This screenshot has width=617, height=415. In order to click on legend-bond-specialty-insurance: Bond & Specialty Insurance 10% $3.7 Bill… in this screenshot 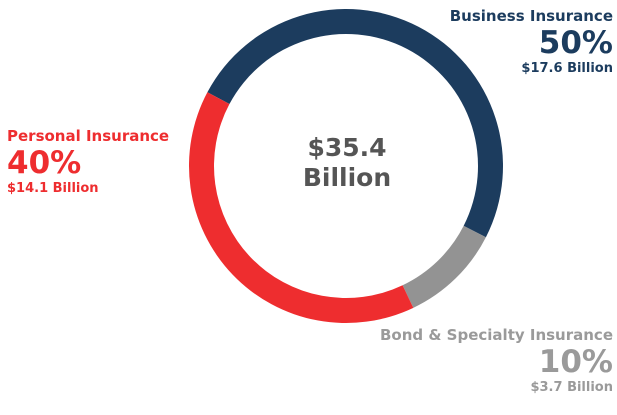, I will do `click(496, 361)`.